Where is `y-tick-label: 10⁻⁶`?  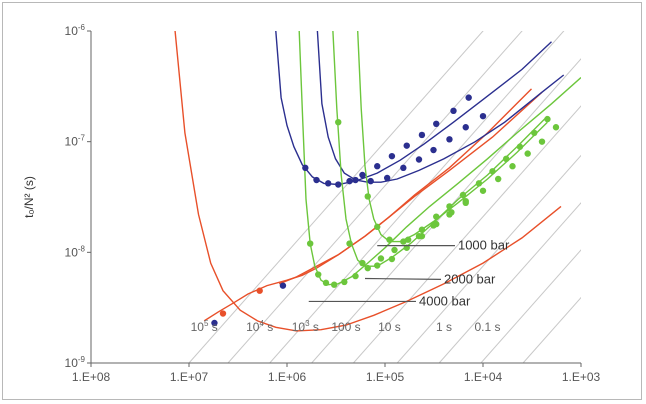 y-tick-label: 10⁻⁶ is located at coordinates (75, 30).